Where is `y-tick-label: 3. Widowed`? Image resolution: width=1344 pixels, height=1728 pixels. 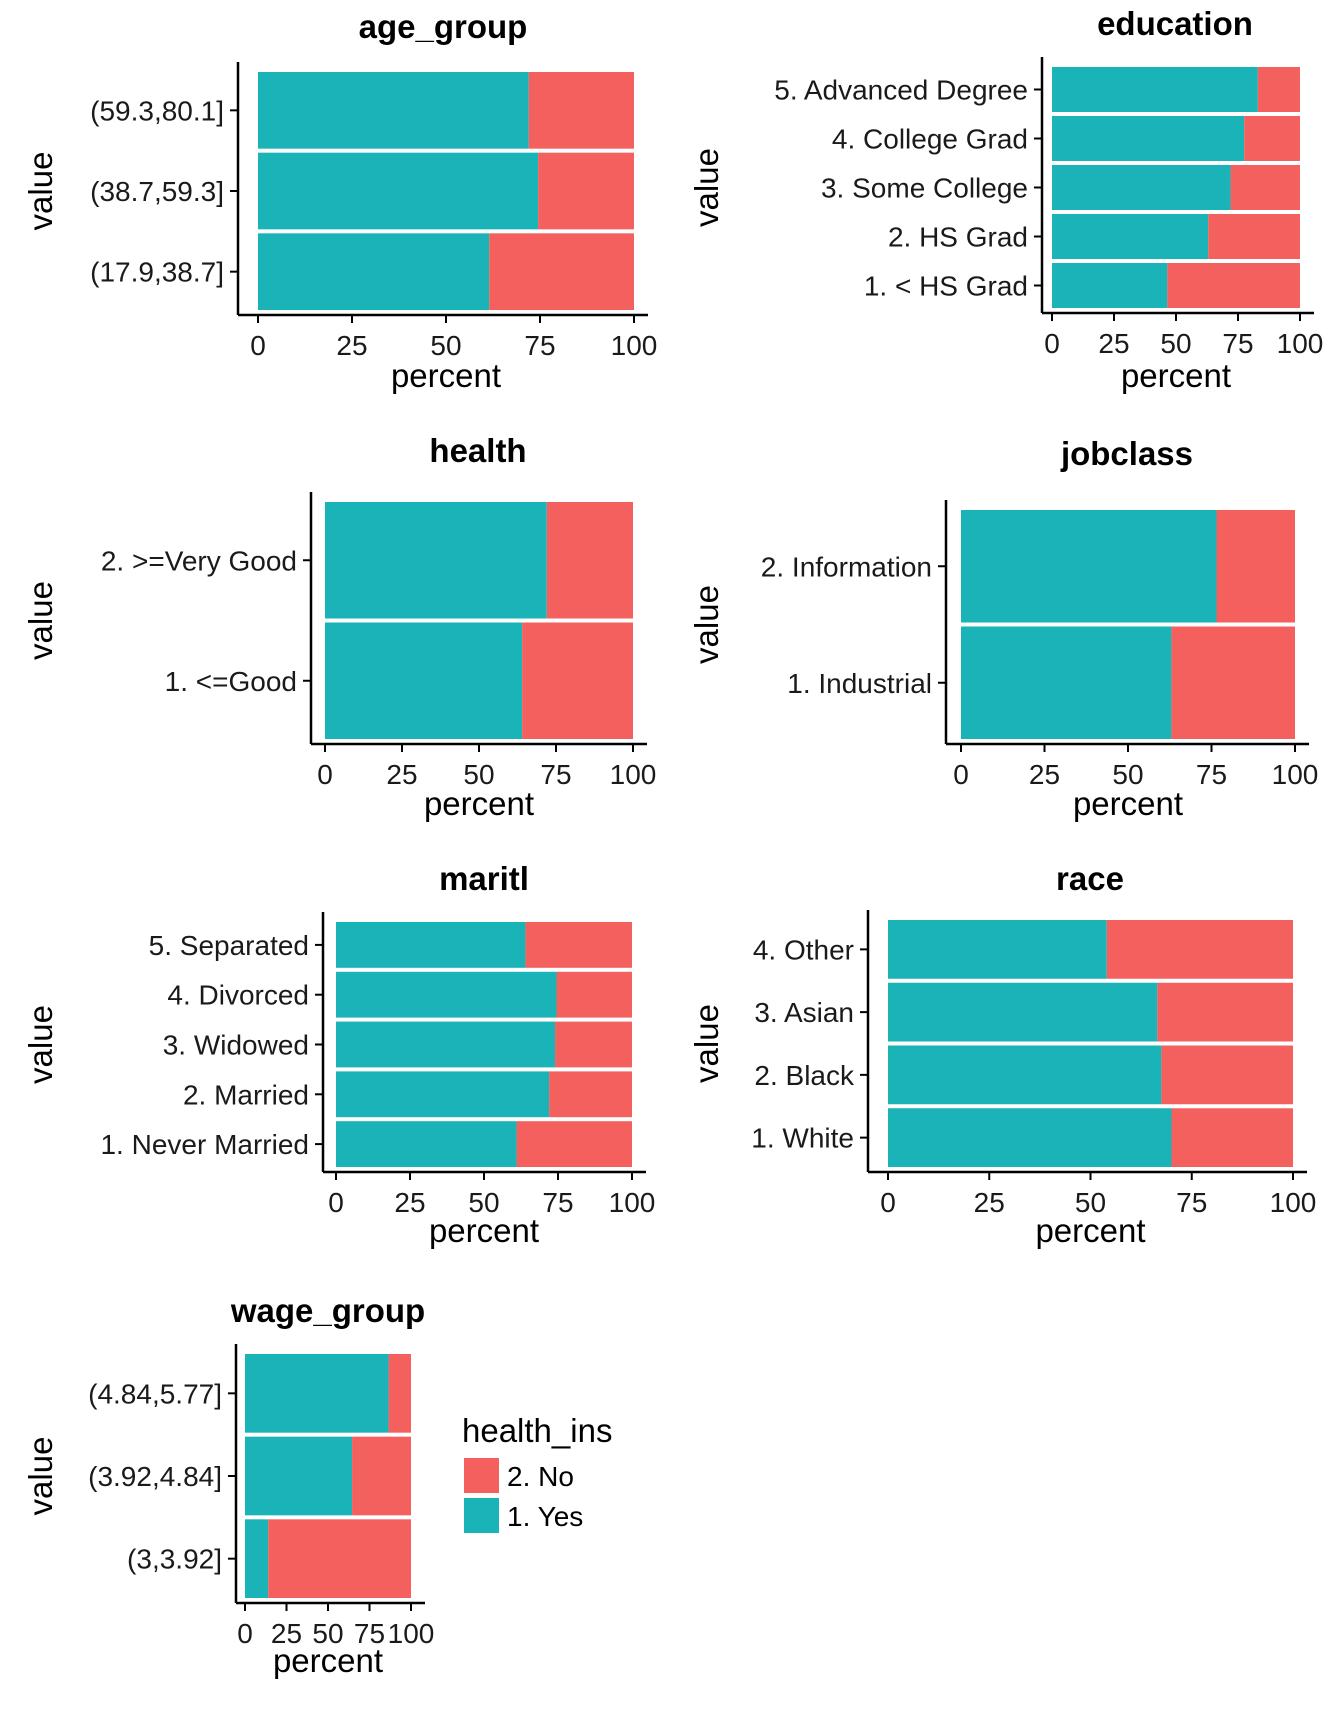
y-tick-label: 3. Widowed is located at coordinates (236, 1045).